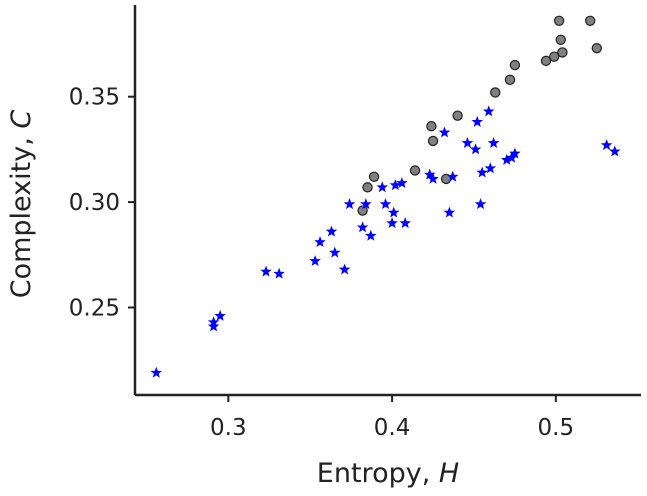  I want to click on x-tick-label: 0.5, so click(556, 428).